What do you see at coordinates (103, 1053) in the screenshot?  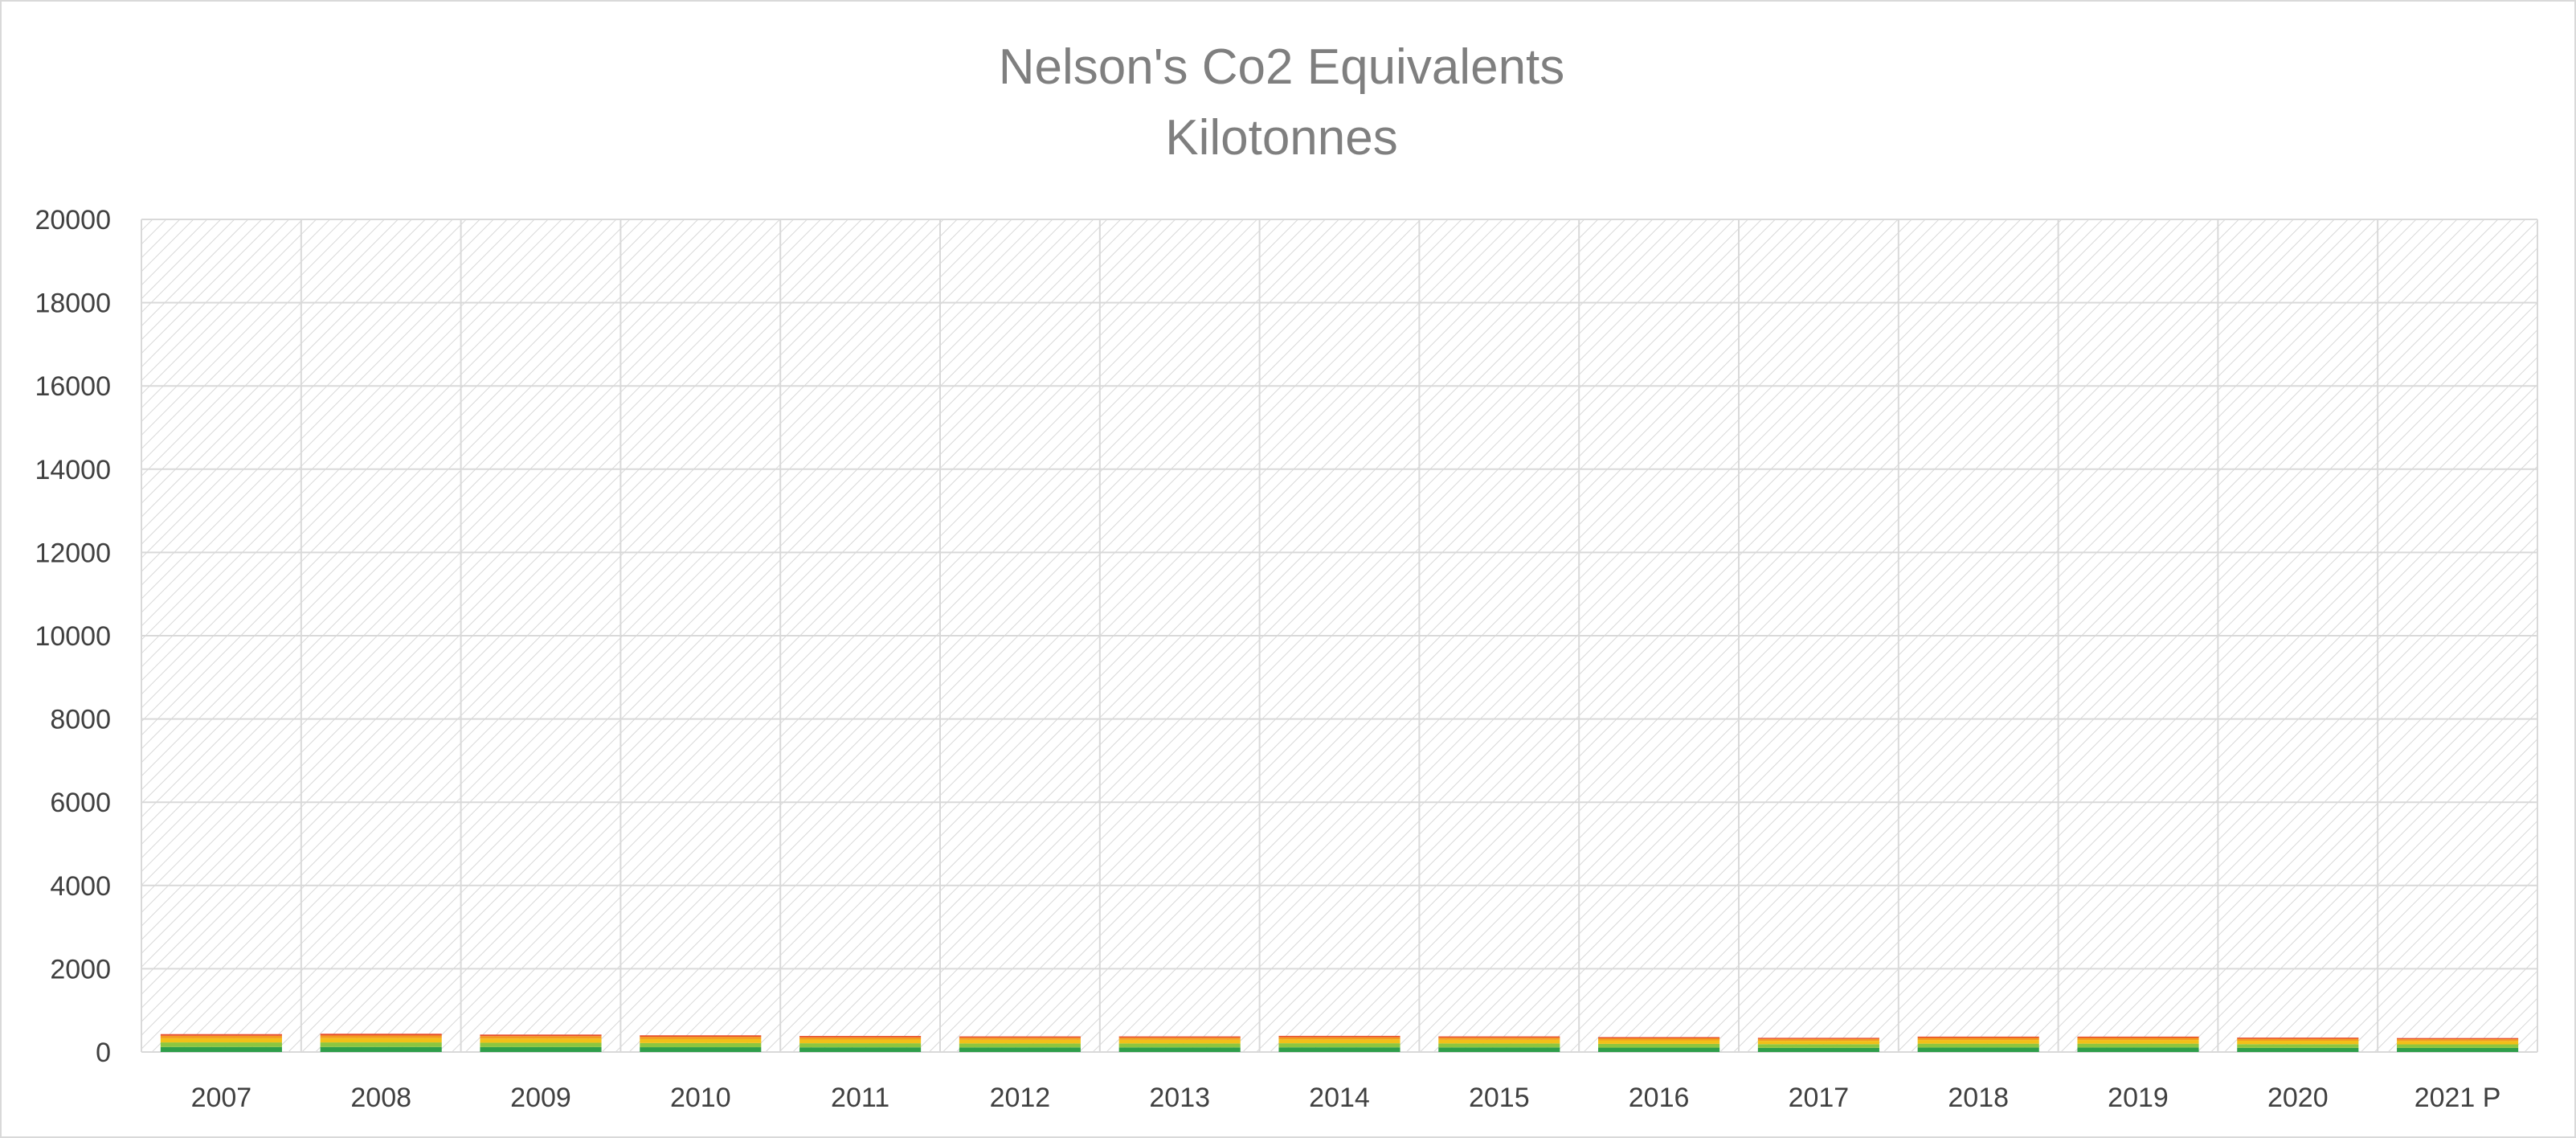 I see `y-tick-label: 0` at bounding box center [103, 1053].